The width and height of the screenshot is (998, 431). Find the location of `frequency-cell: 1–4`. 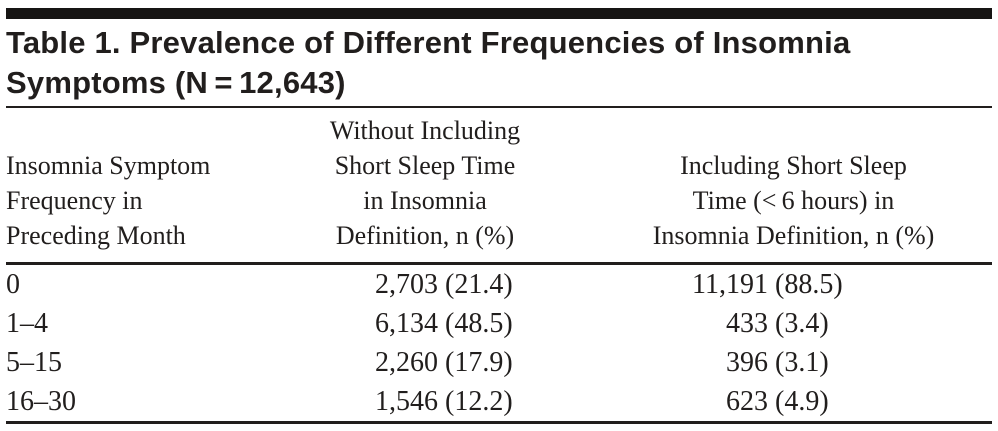

frequency-cell: 1–4 is located at coordinates (27, 323).